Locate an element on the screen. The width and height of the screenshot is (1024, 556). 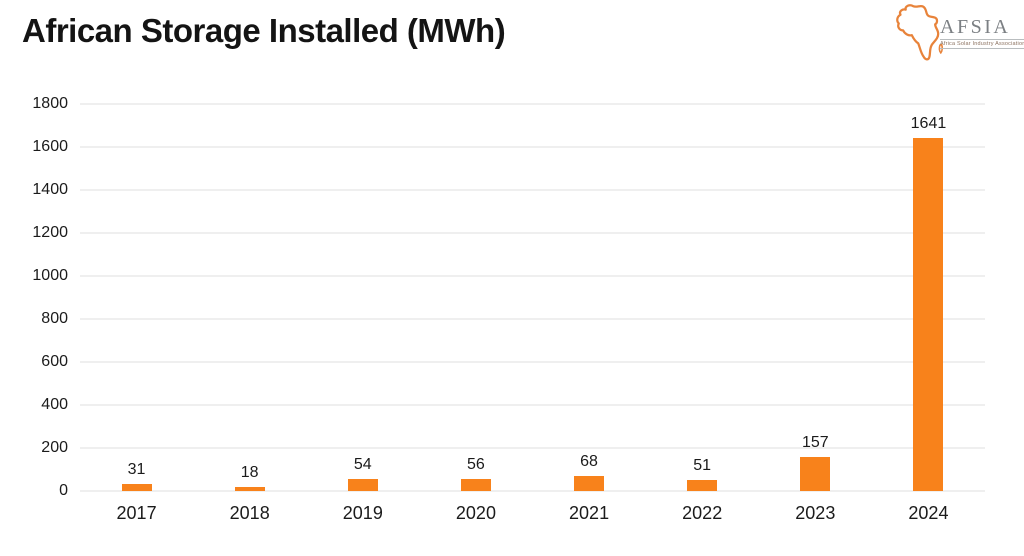
x-tick-2023: 2023 is located at coordinates (815, 513).